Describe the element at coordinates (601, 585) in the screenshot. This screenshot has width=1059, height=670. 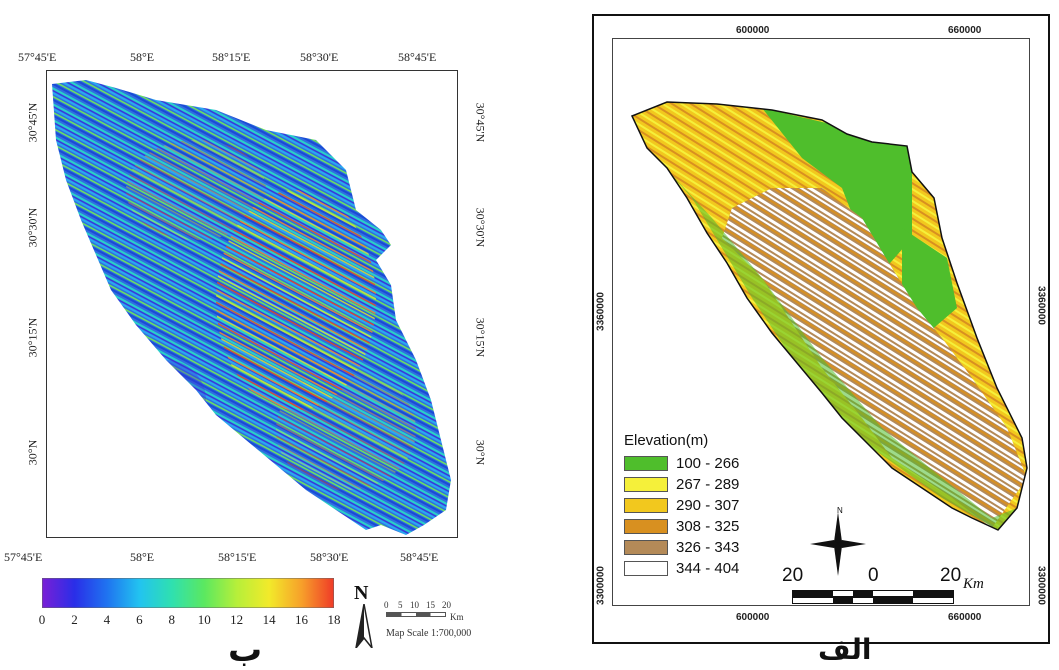
I see `right-left-tick: 3300000` at that location.